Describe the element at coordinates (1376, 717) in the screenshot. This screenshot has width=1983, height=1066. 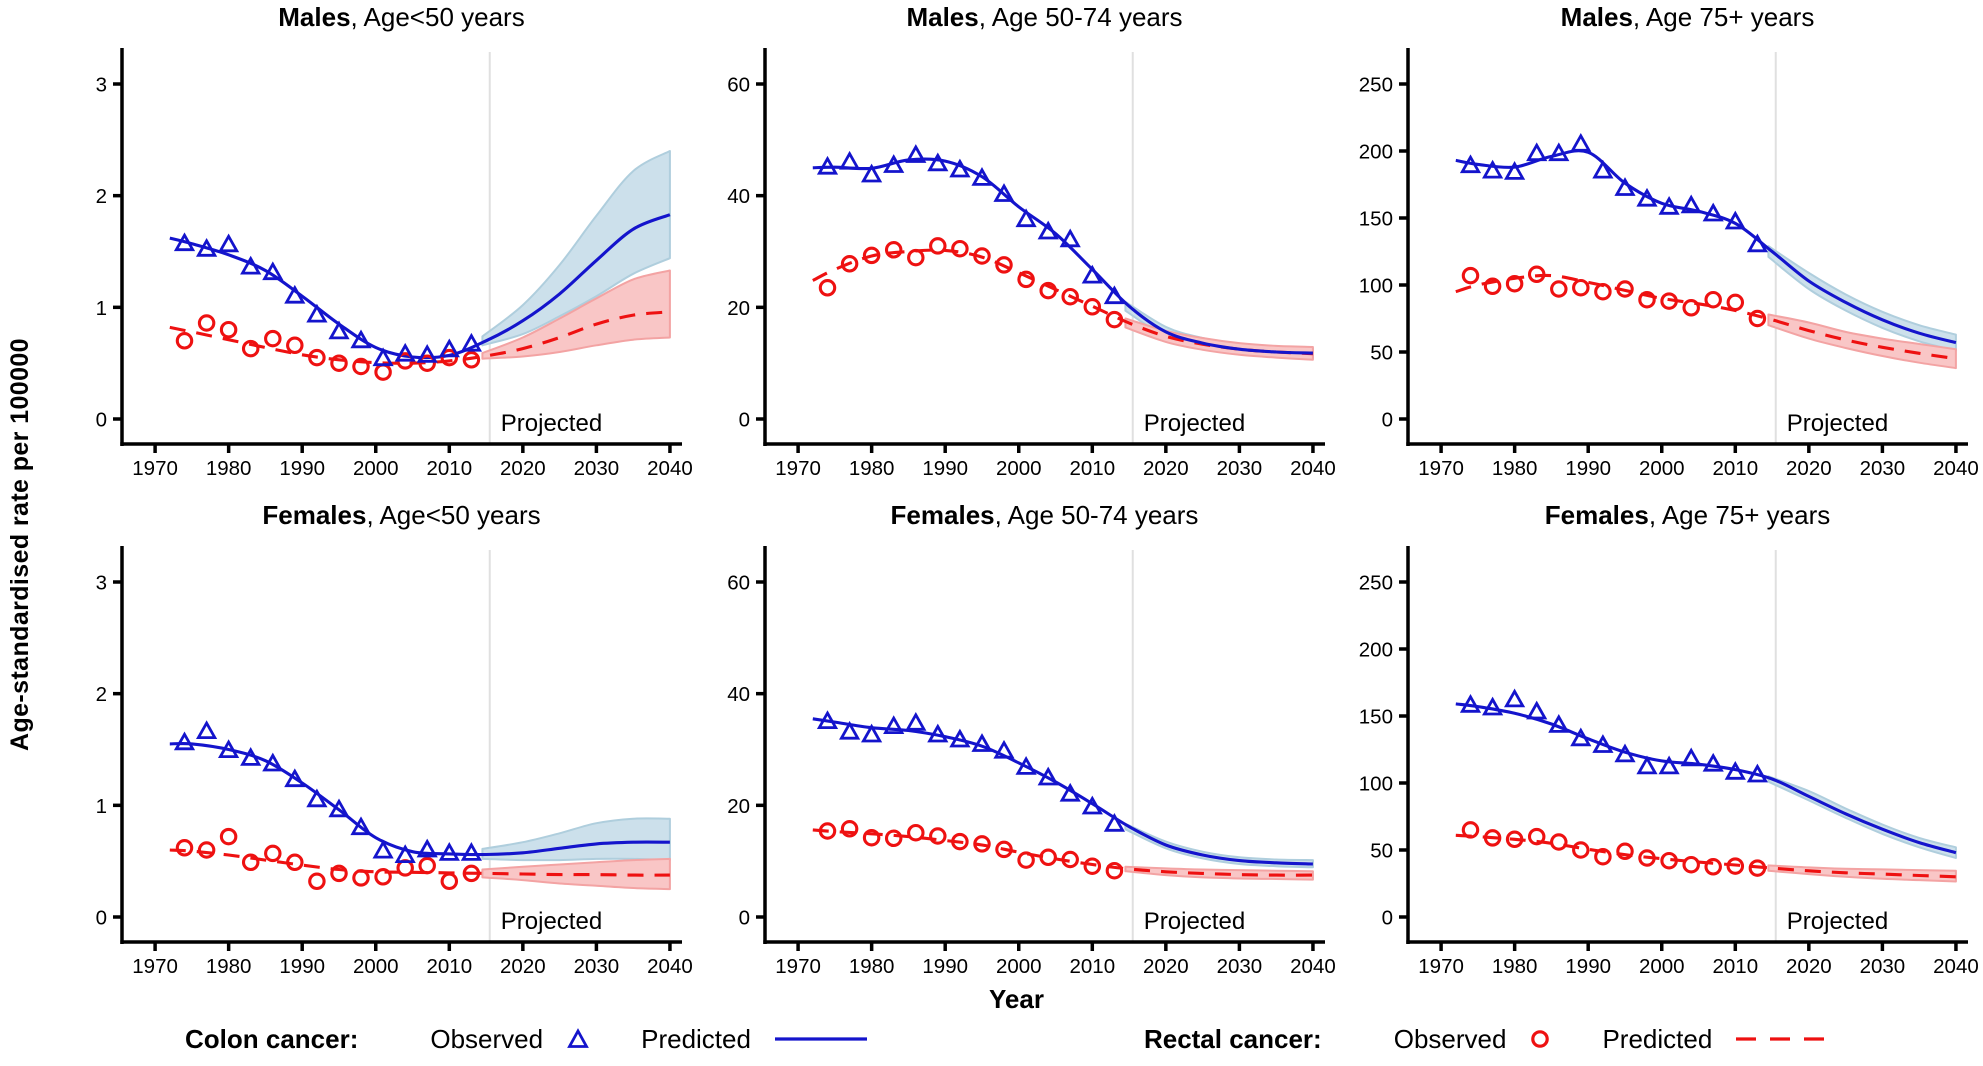
I see `y-tick-label: 150` at that location.